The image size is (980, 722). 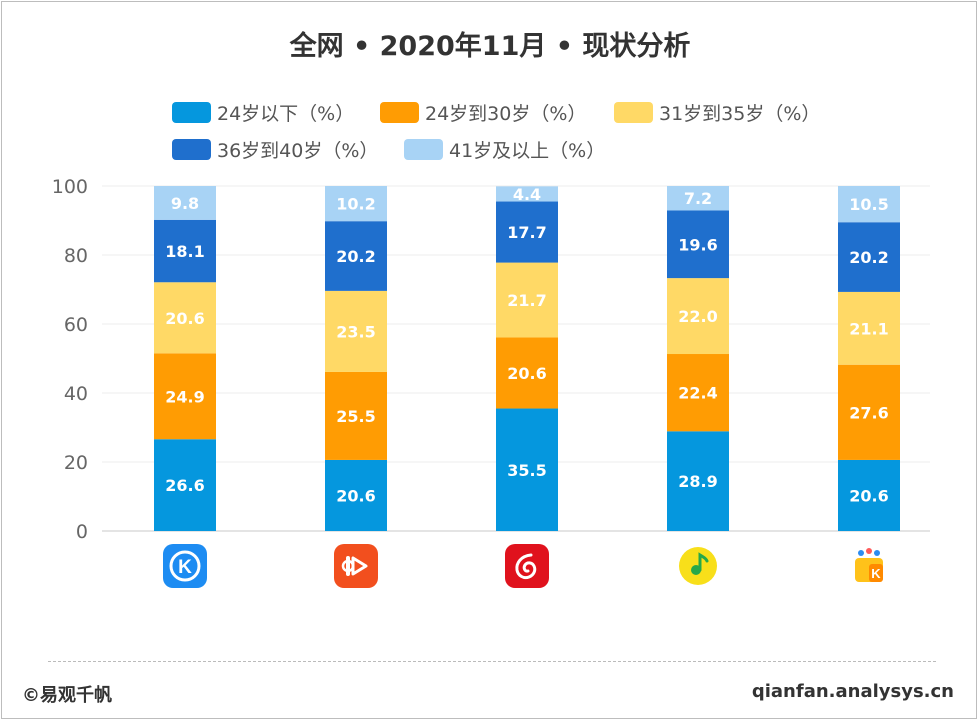 I want to click on legend-item-36-40: 36岁到40岁（%）, so click(x=275, y=149).